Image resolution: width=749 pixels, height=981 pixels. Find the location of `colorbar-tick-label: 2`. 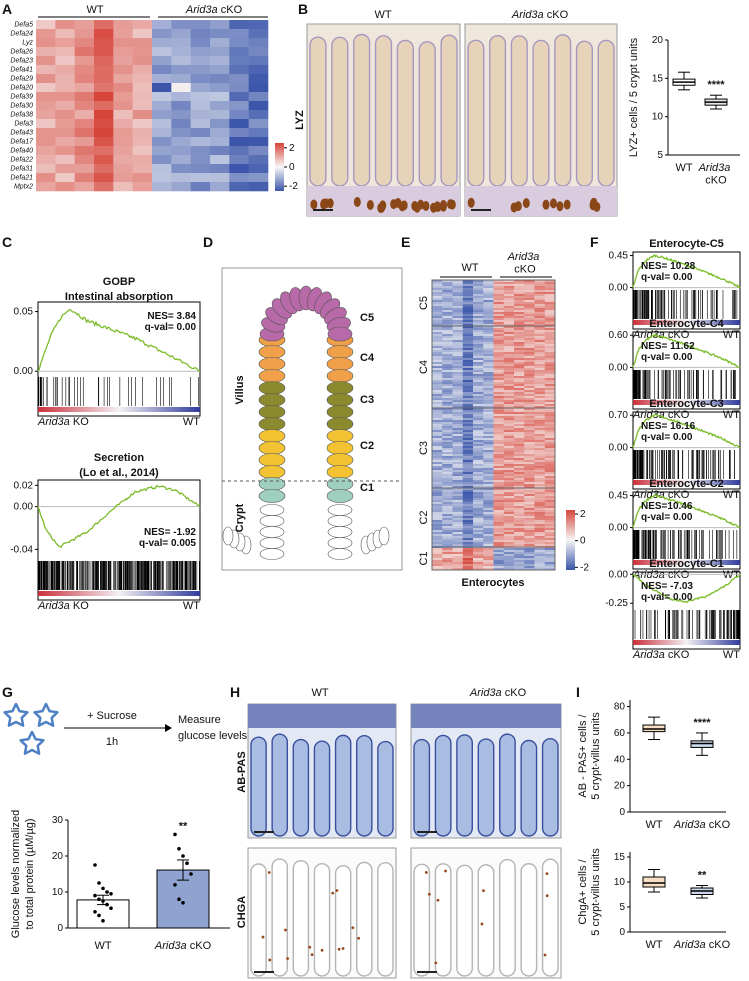

colorbar-tick-label: 2 is located at coordinates (292, 147).